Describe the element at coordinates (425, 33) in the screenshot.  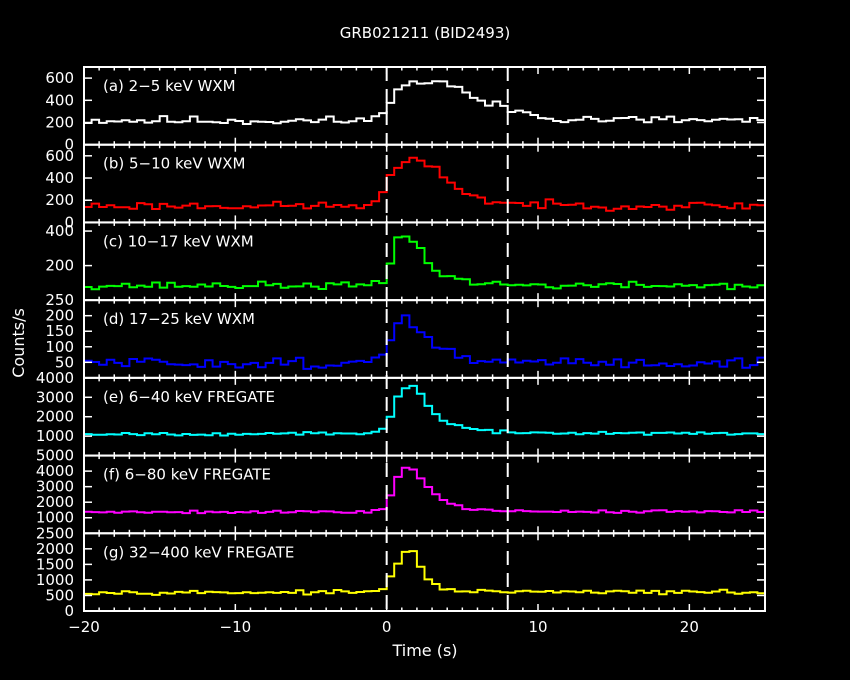
I see `chart-title: GRB021211 (BID2493)` at that location.